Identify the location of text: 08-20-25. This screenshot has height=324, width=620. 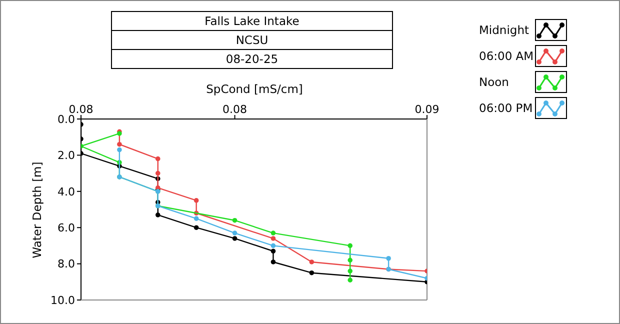
(252, 59).